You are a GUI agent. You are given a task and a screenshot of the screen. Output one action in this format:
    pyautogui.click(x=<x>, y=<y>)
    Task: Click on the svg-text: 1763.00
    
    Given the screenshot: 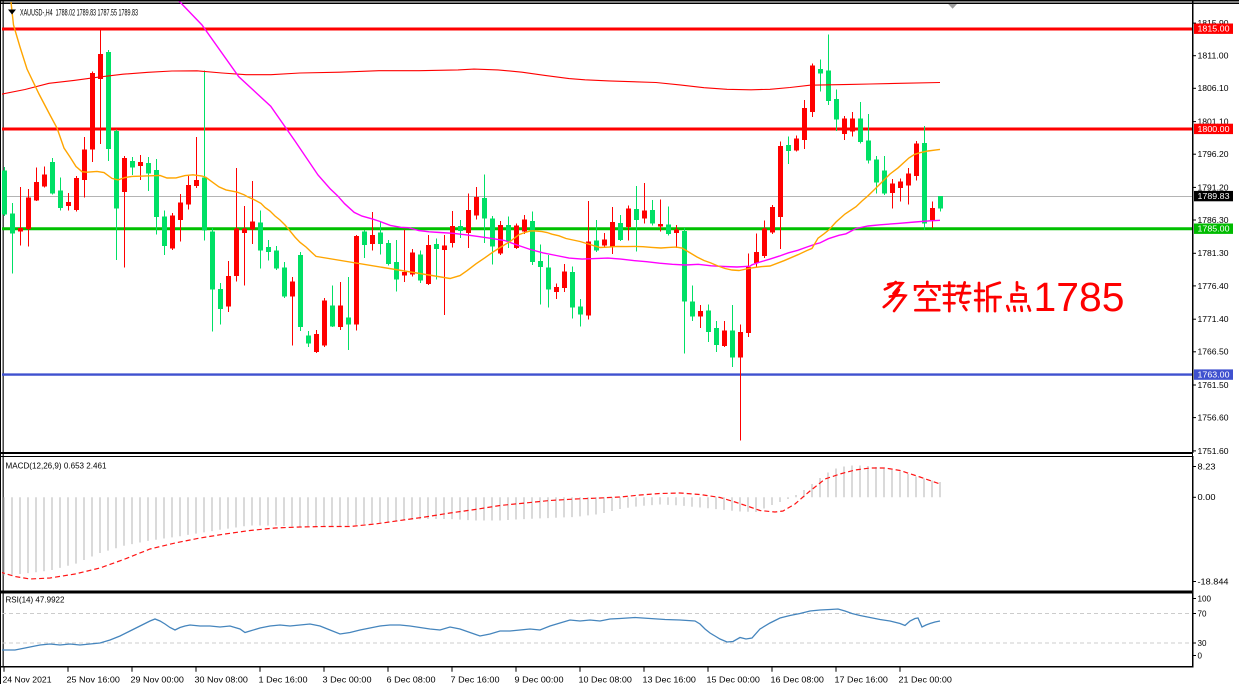 What is the action you would take?
    pyautogui.click(x=1214, y=375)
    